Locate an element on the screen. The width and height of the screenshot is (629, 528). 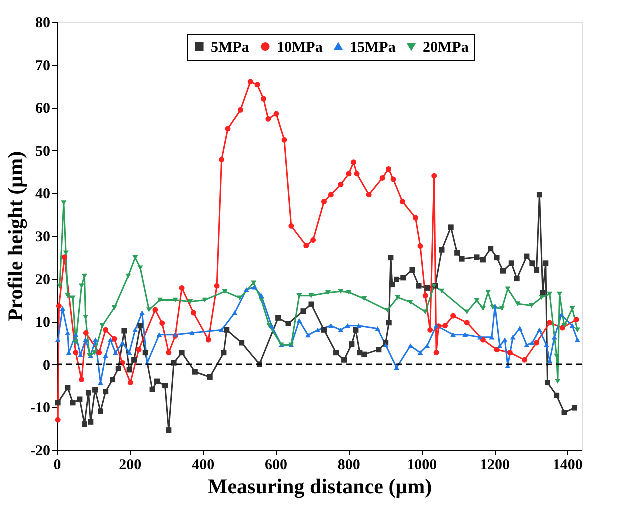
y-tick-label: 20 is located at coordinates (43, 280).